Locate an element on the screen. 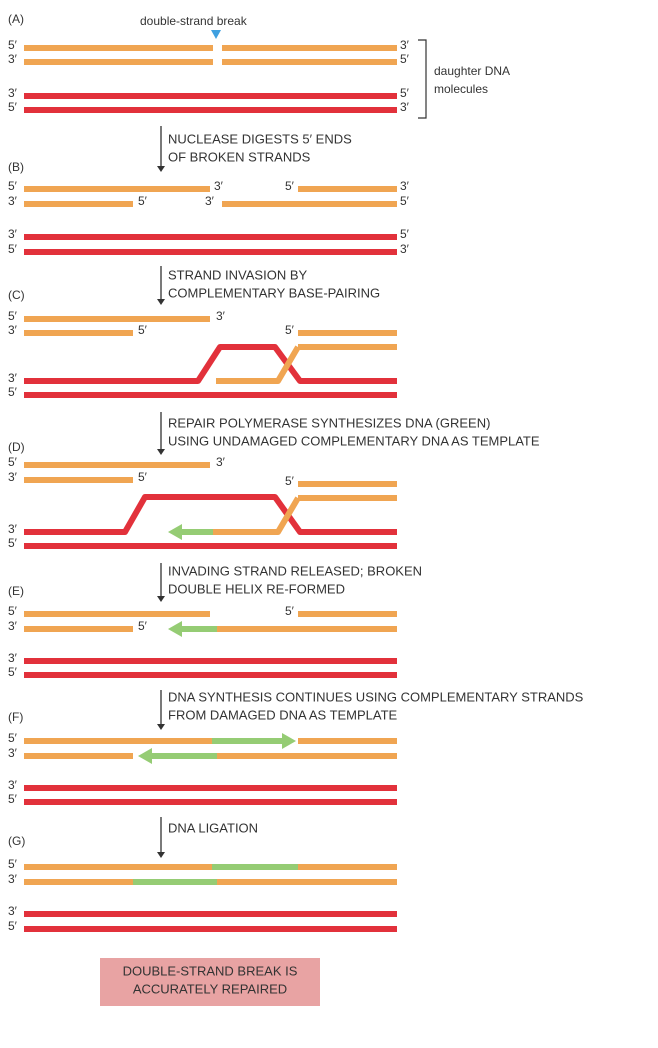  step-text: DNA LIGATION is located at coordinates (213, 827).